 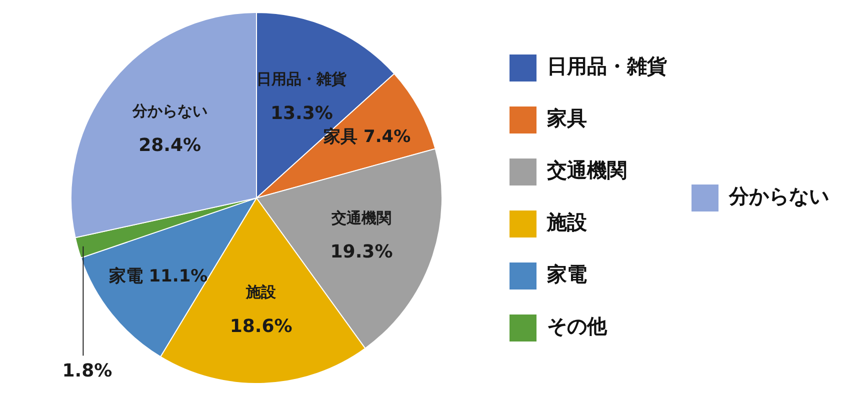 What do you see at coordinates (261, 292) in the screenshot?
I see `slice-label: 施設` at bounding box center [261, 292].